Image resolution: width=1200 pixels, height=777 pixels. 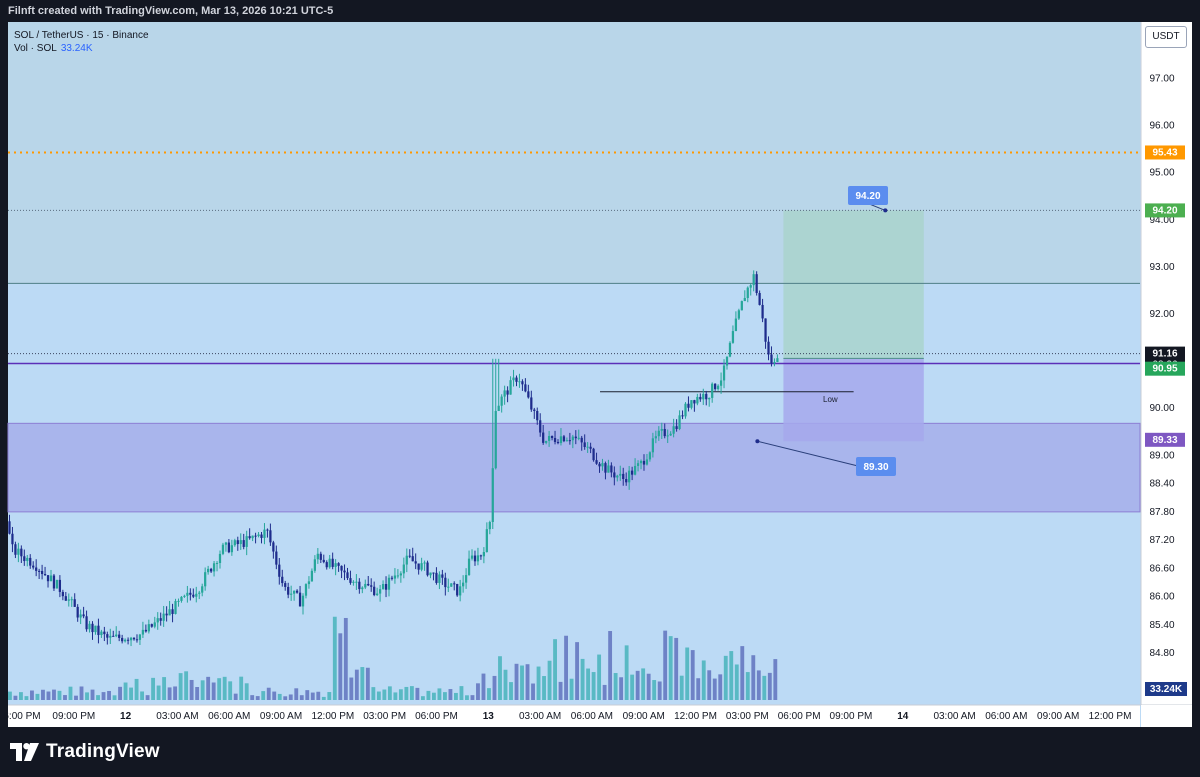 What do you see at coordinates (644, 716) in the screenshot?
I see `time-tick-label: 09:00 AM` at bounding box center [644, 716].